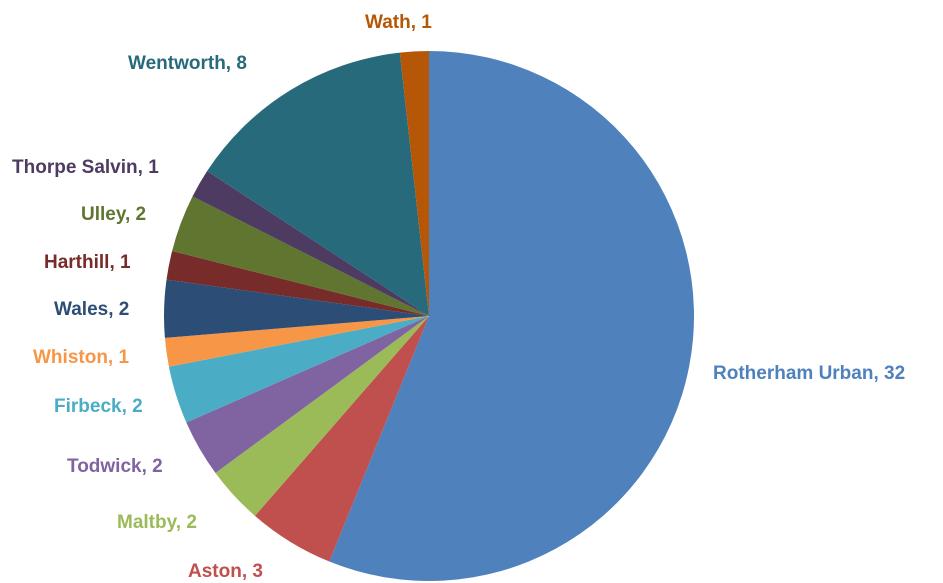 This screenshot has width=943, height=583. Describe the element at coordinates (115, 466) in the screenshot. I see `data-label-todwick: Todwick, 2` at that location.